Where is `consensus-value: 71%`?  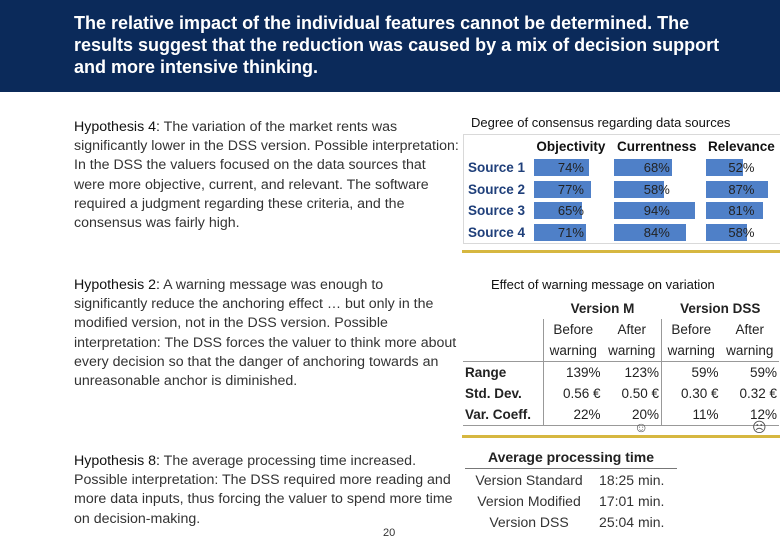 consensus-value: 71% is located at coordinates (570, 232).